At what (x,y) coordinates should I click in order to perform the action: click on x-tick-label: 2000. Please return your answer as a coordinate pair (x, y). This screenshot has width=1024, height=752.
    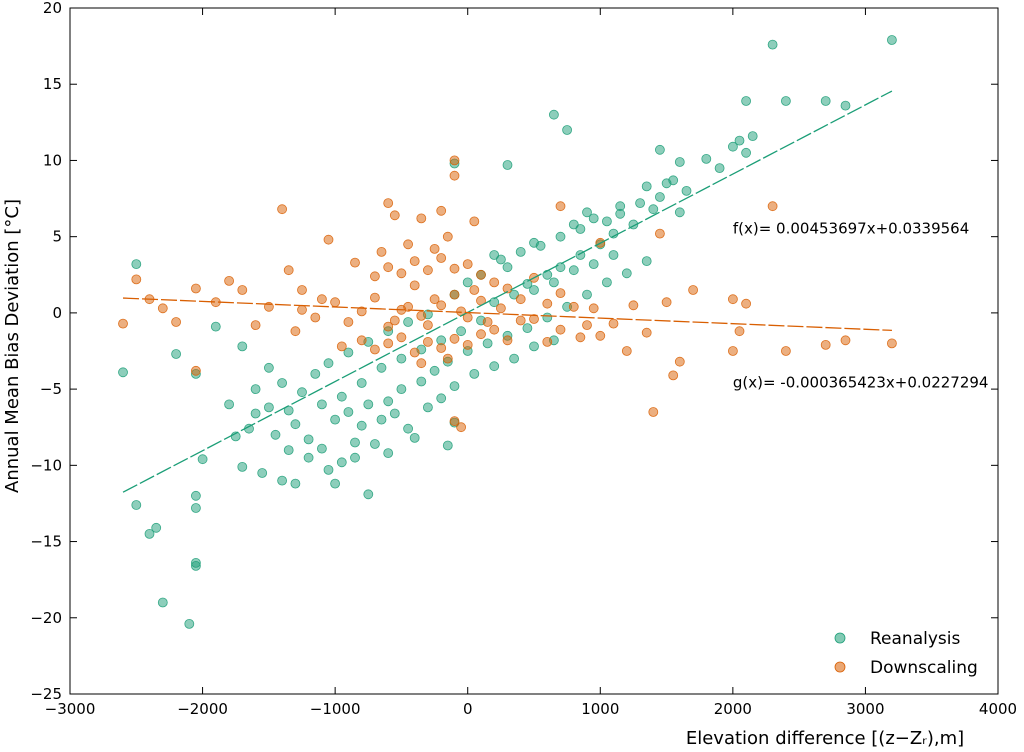
    Looking at the image, I should click on (733, 709).